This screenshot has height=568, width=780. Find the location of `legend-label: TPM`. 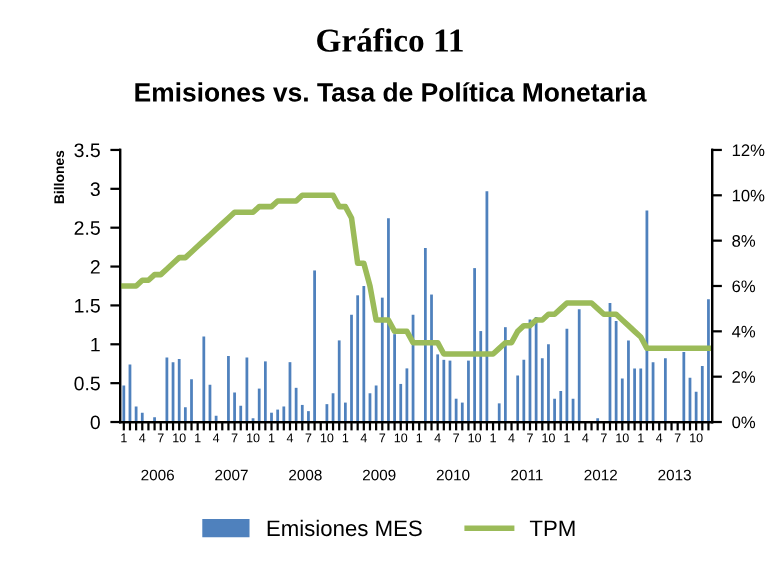

legend-label: TPM is located at coordinates (552, 528).